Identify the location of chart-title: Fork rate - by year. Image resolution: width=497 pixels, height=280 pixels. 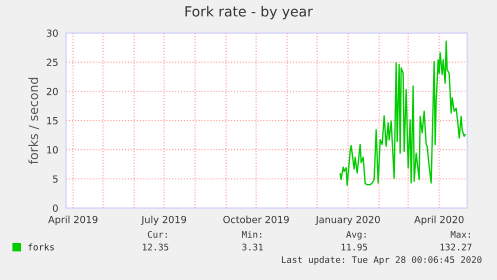
(249, 13).